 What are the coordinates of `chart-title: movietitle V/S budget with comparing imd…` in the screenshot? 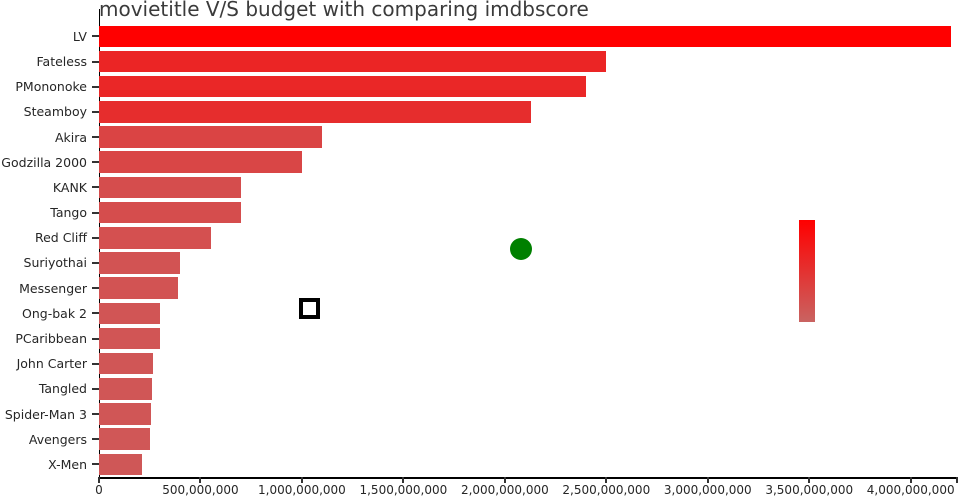 It's located at (344, 10).